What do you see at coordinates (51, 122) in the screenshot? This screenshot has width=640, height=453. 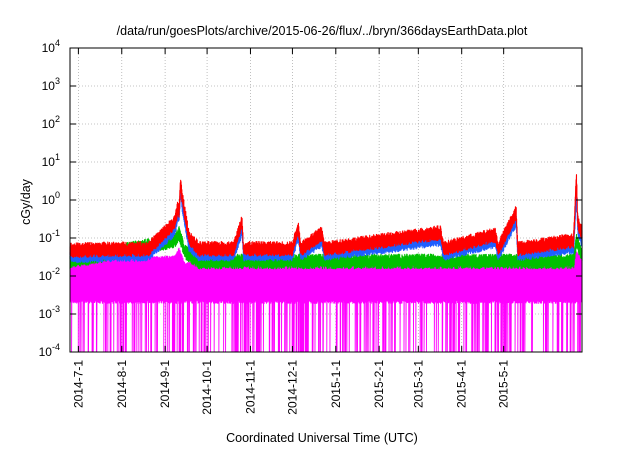 I see `y-tick-label: 10²` at bounding box center [51, 122].